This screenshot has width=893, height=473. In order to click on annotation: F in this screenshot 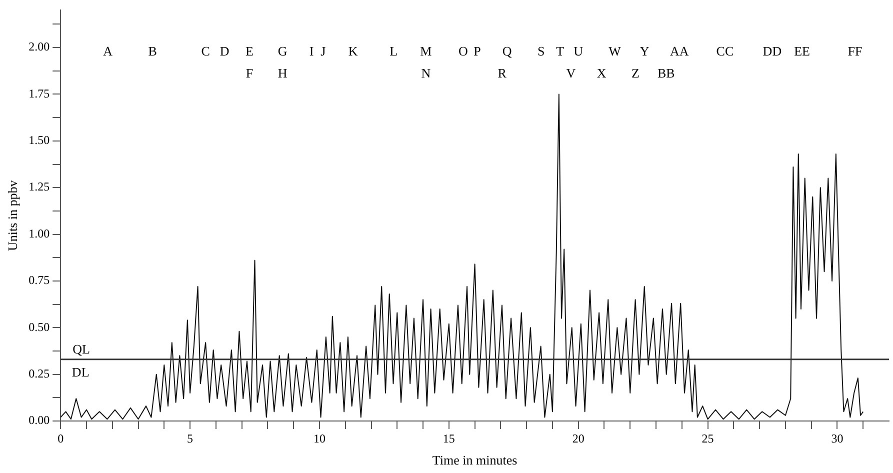, I will do `click(250, 73)`.